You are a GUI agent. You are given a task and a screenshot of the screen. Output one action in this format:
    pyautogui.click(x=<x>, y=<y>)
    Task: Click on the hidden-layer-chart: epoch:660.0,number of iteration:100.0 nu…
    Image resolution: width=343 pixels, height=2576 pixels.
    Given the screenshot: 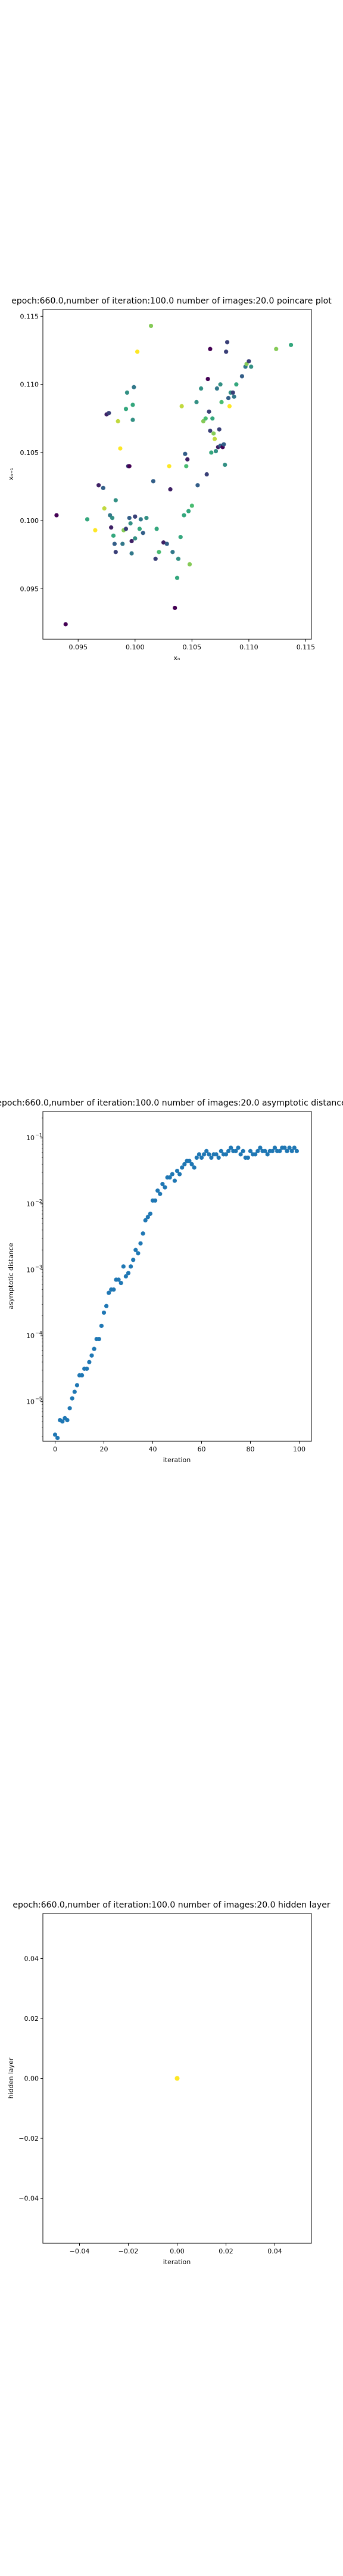 What is the action you would take?
    pyautogui.click(x=169, y=2083)
    